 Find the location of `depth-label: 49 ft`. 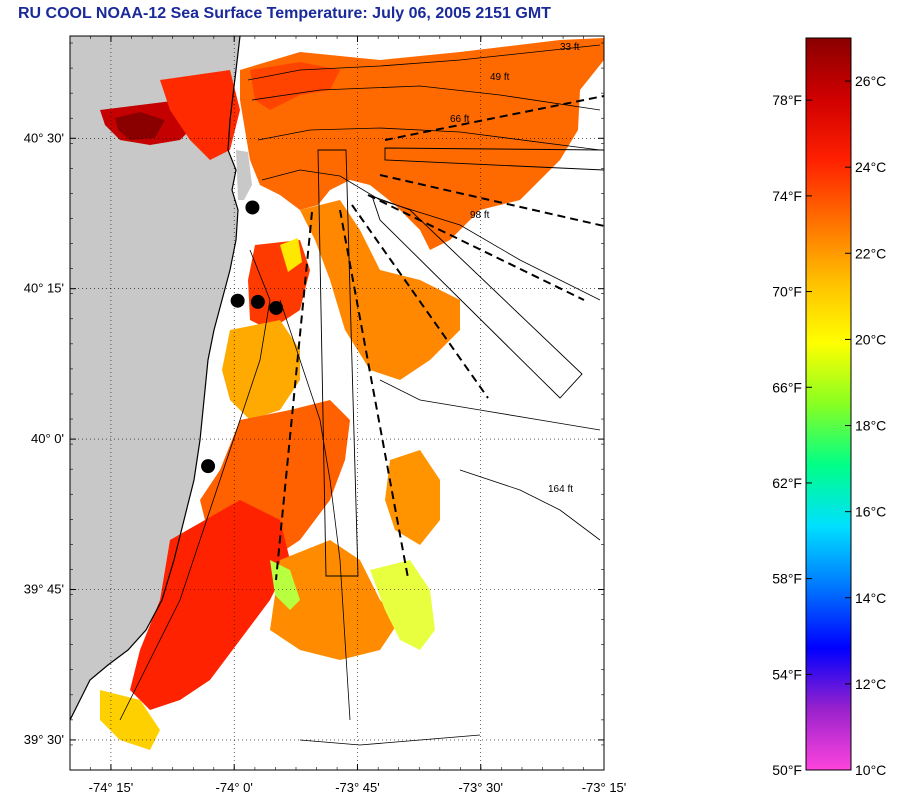

depth-label: 49 ft is located at coordinates (500, 77).